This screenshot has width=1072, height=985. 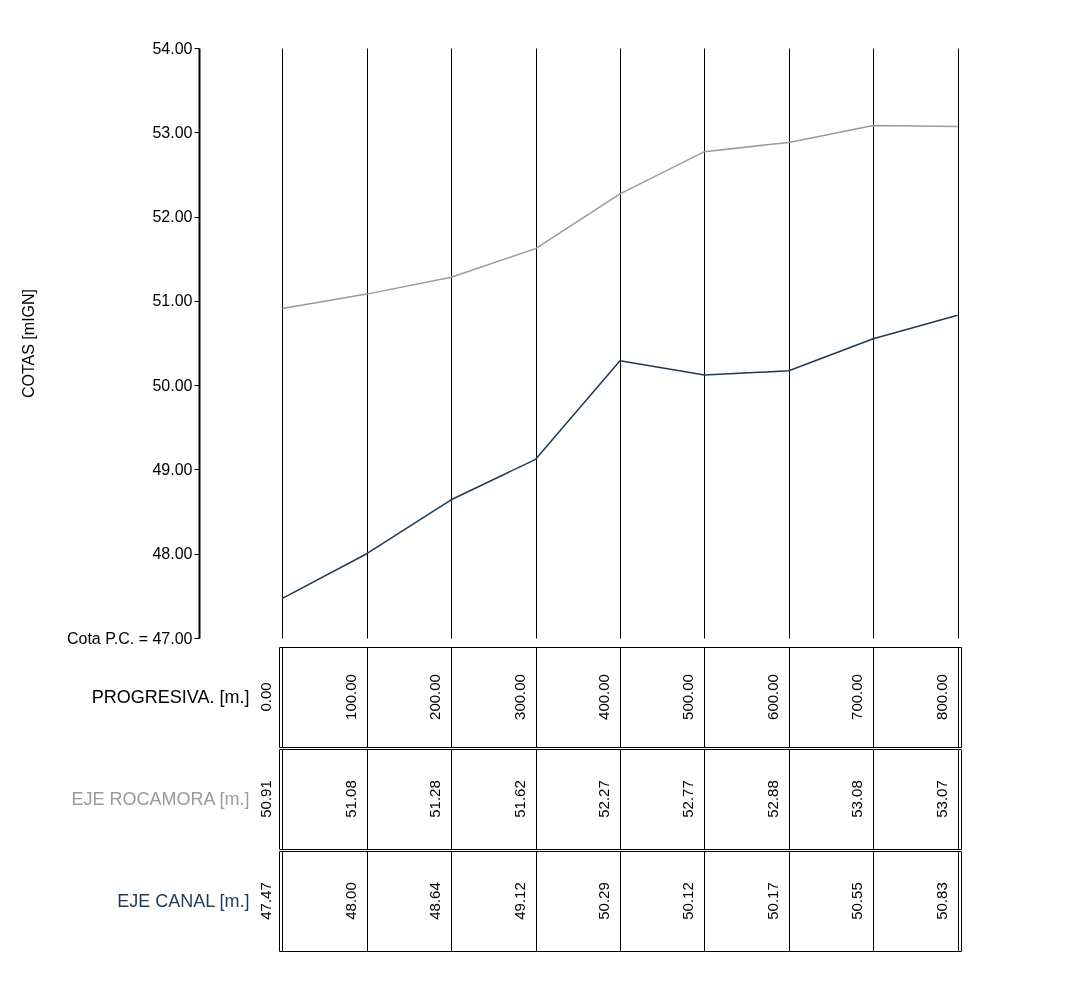 What do you see at coordinates (435, 901) in the screenshot?
I see `data-label: 48.64` at bounding box center [435, 901].